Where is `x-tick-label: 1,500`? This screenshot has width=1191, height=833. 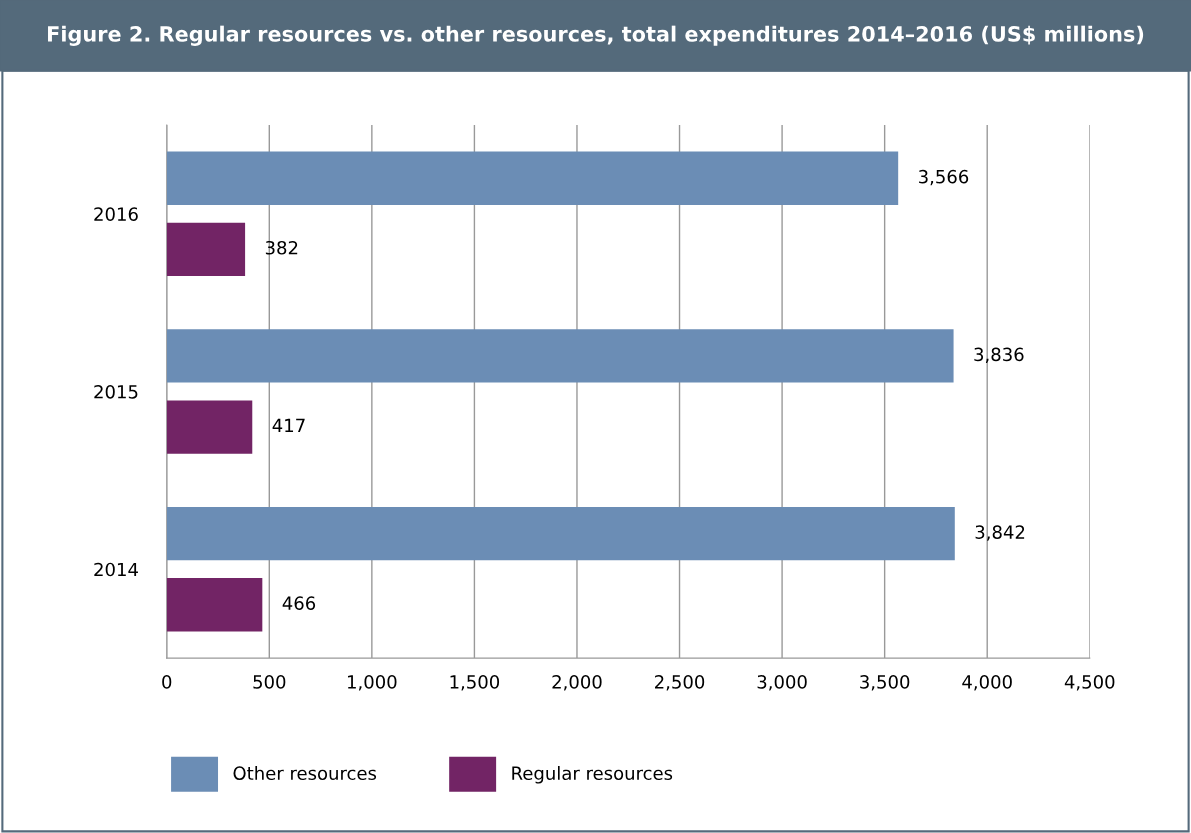
x-tick-label: 1,500 is located at coordinates (475, 683).